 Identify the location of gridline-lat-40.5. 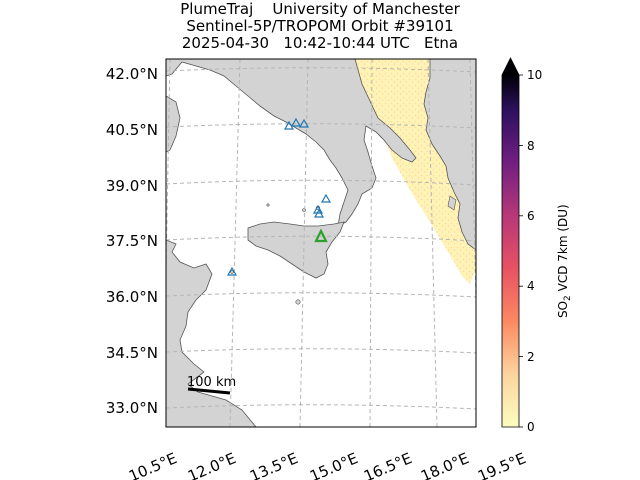
(321, 126).